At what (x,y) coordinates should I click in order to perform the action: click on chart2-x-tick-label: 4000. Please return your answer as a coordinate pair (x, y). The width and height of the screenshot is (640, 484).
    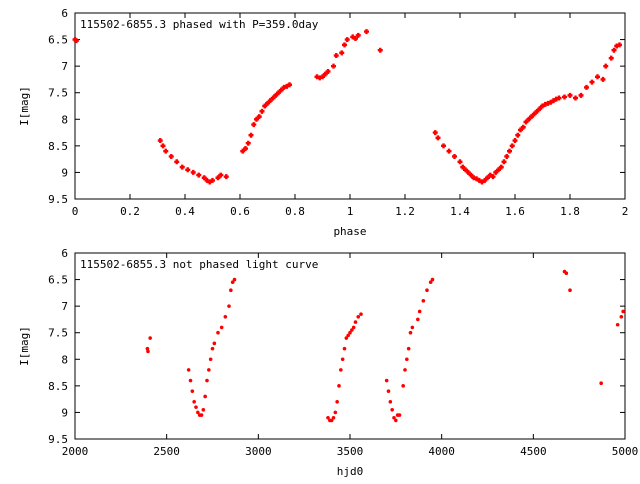
    Looking at the image, I should click on (441, 451).